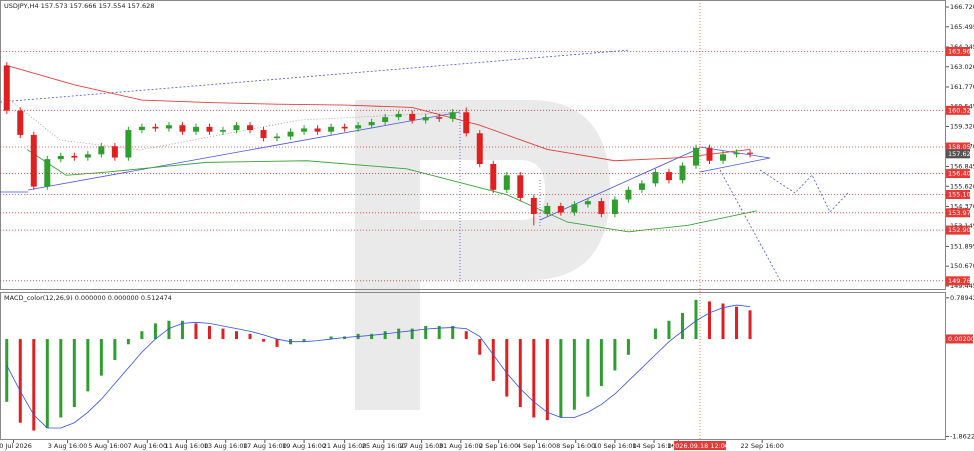 The width and height of the screenshot is (974, 451). I want to click on x-tick-label: 30 Jul 2026, so click(16, 446).